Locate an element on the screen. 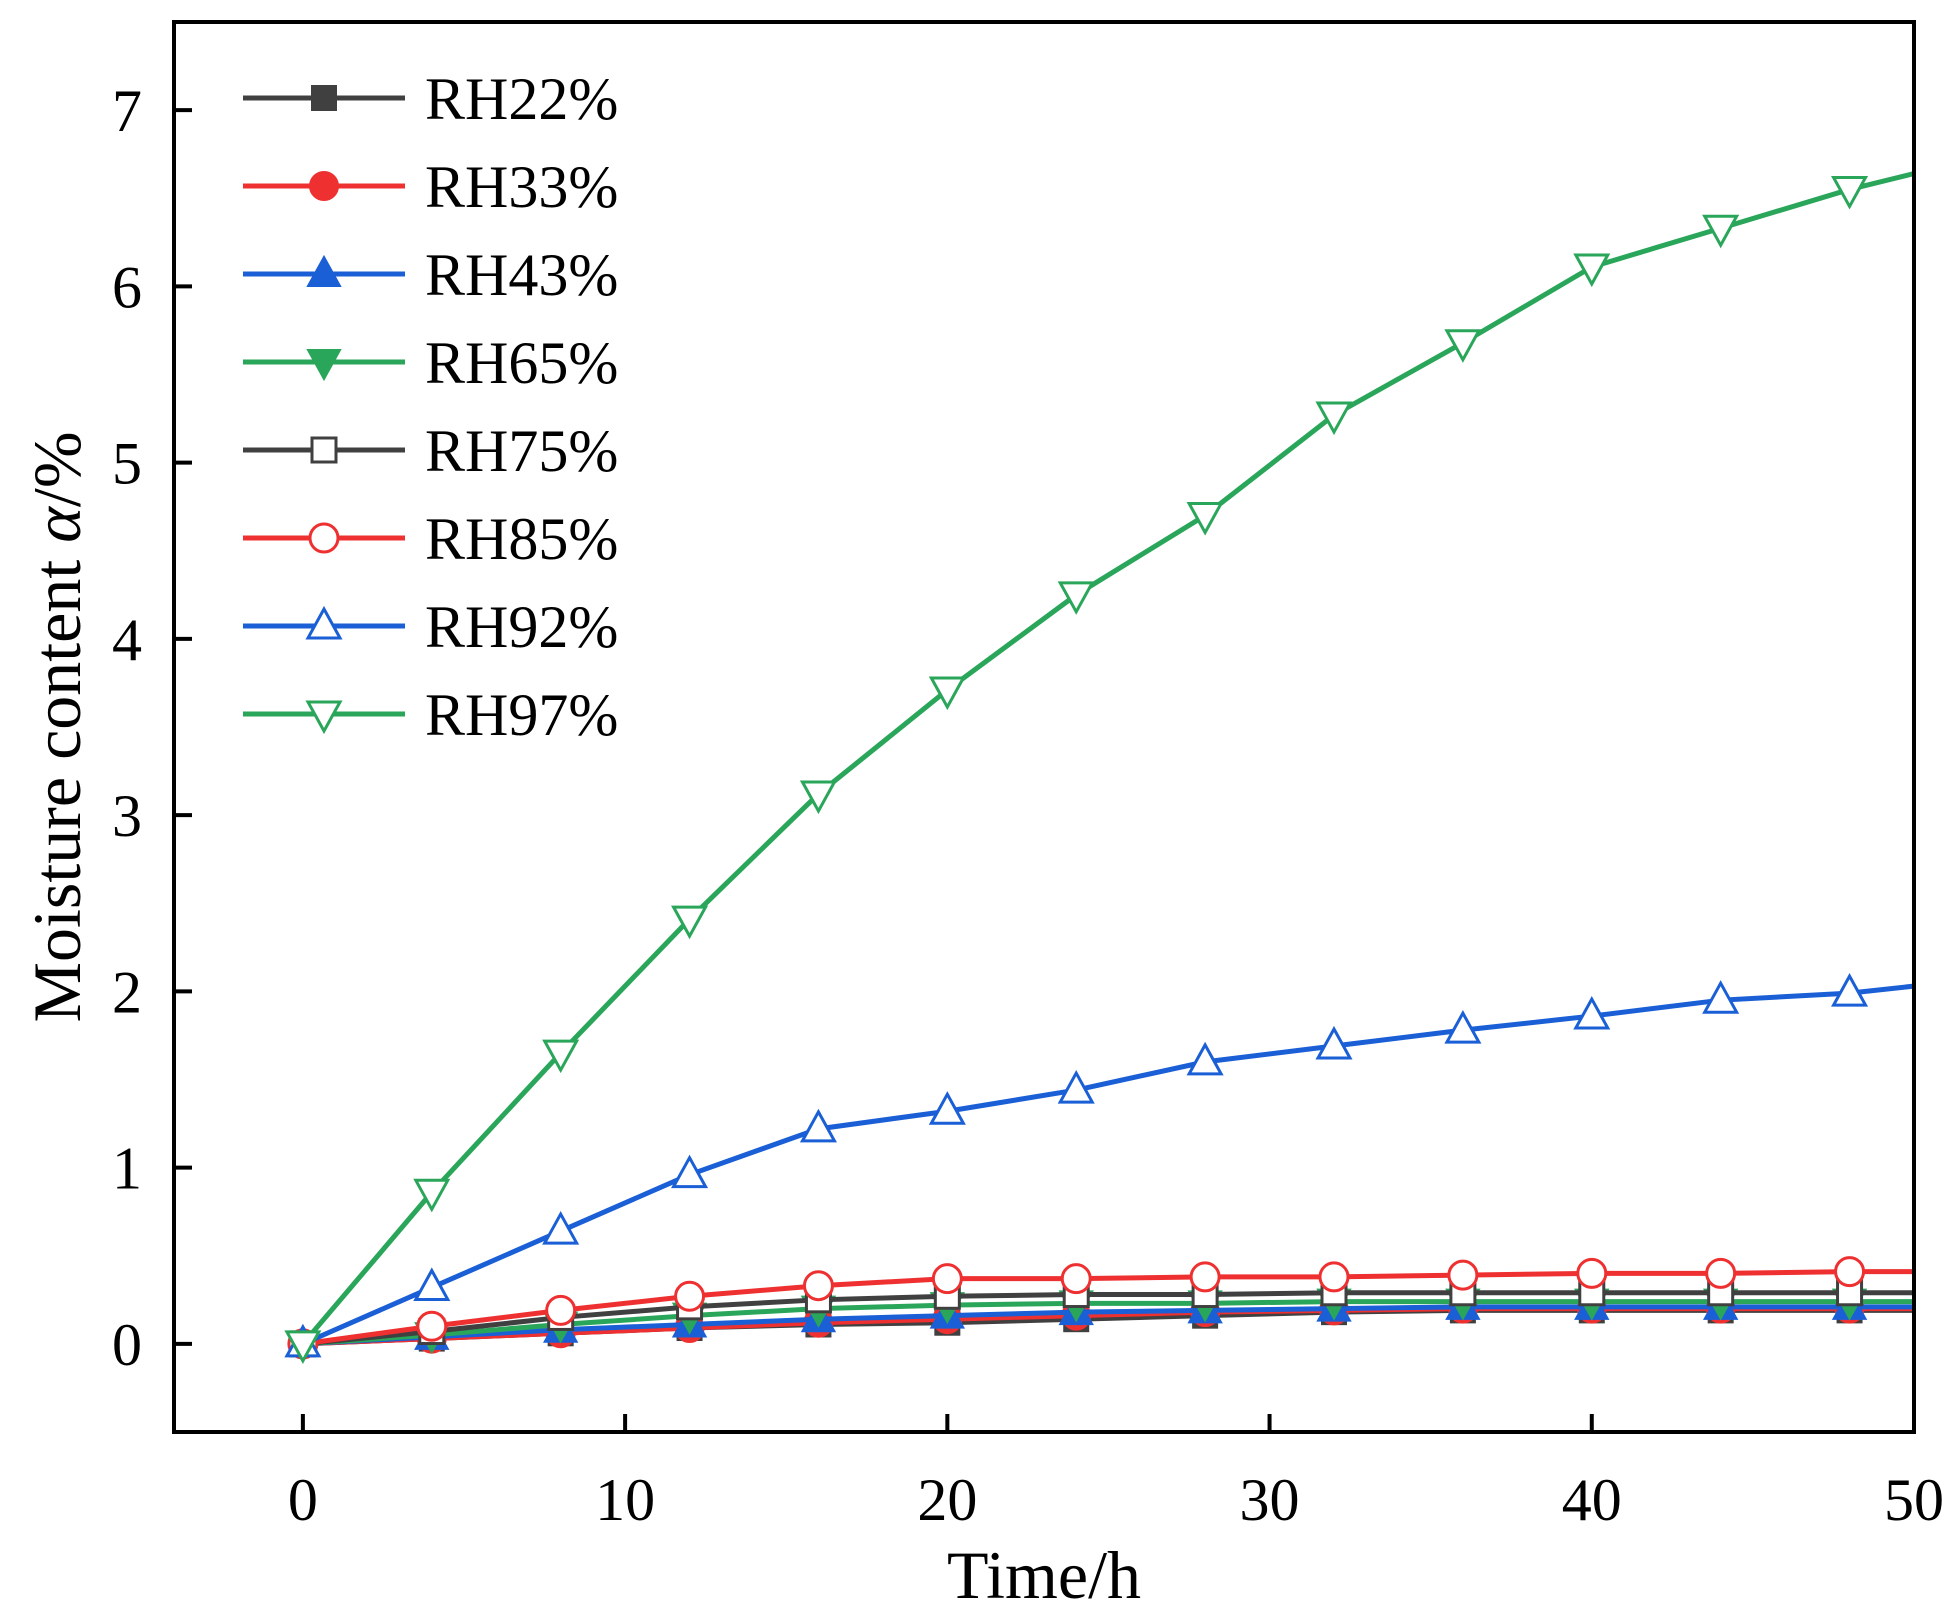 The width and height of the screenshot is (1957, 1619). y-tick-label: 1 is located at coordinates (127, 1169).